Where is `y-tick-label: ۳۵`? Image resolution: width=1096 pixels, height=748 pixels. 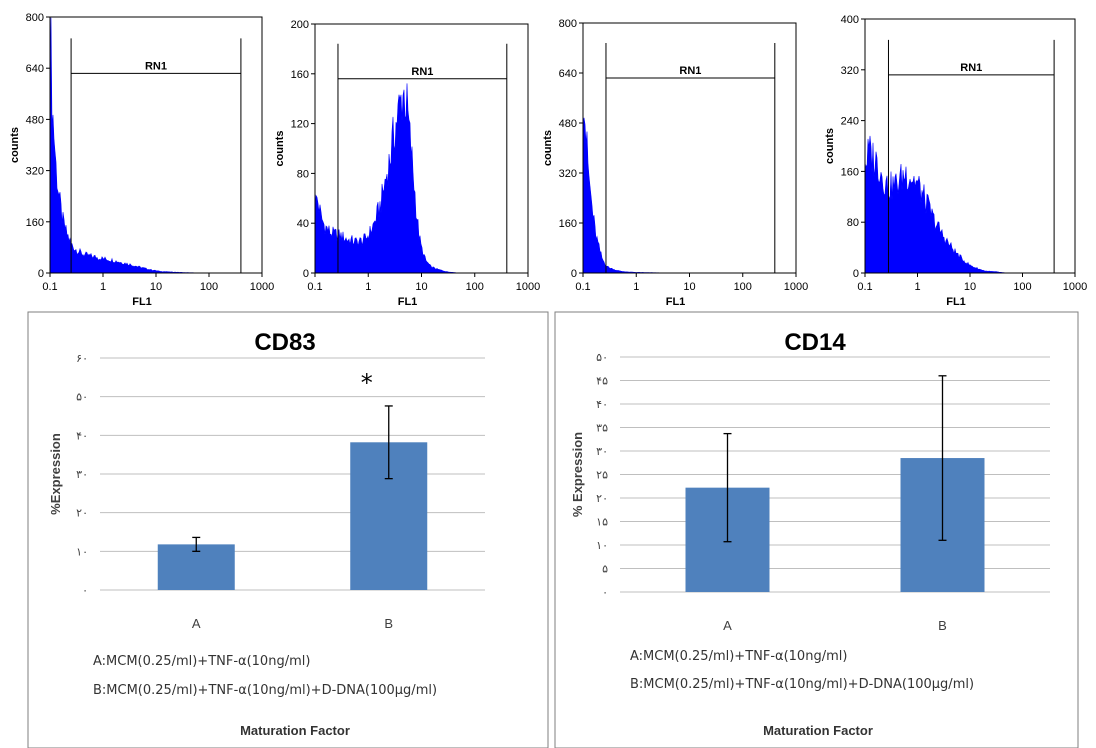 y-tick-label: ۳۵ is located at coordinates (602, 428).